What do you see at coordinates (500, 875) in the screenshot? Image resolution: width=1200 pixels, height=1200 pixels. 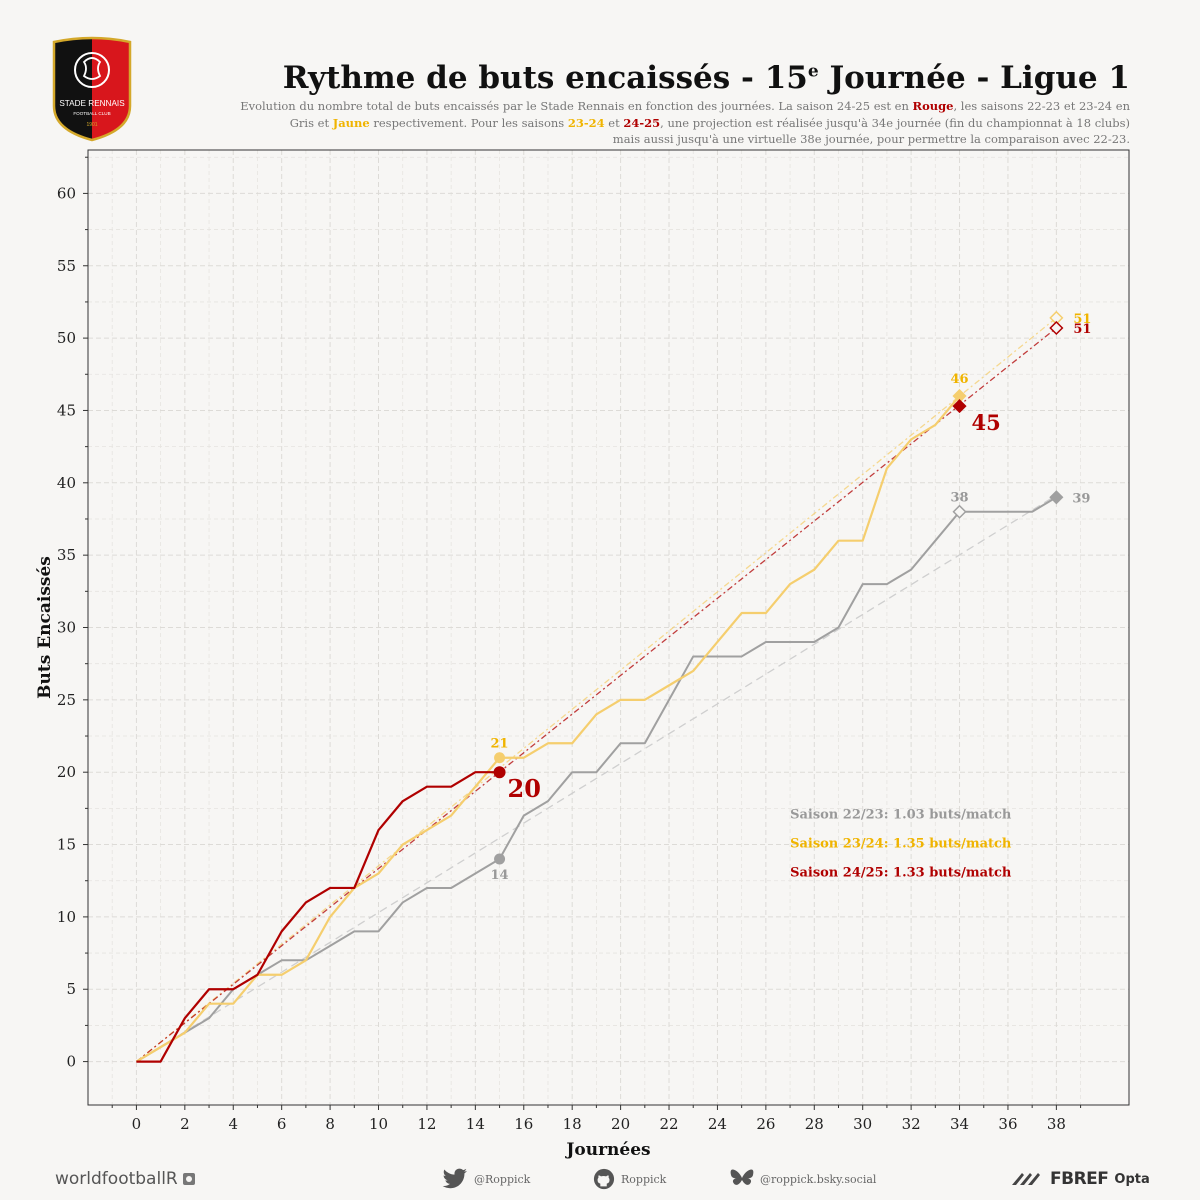 I see `data-label-2223-j15: 14` at bounding box center [500, 875].